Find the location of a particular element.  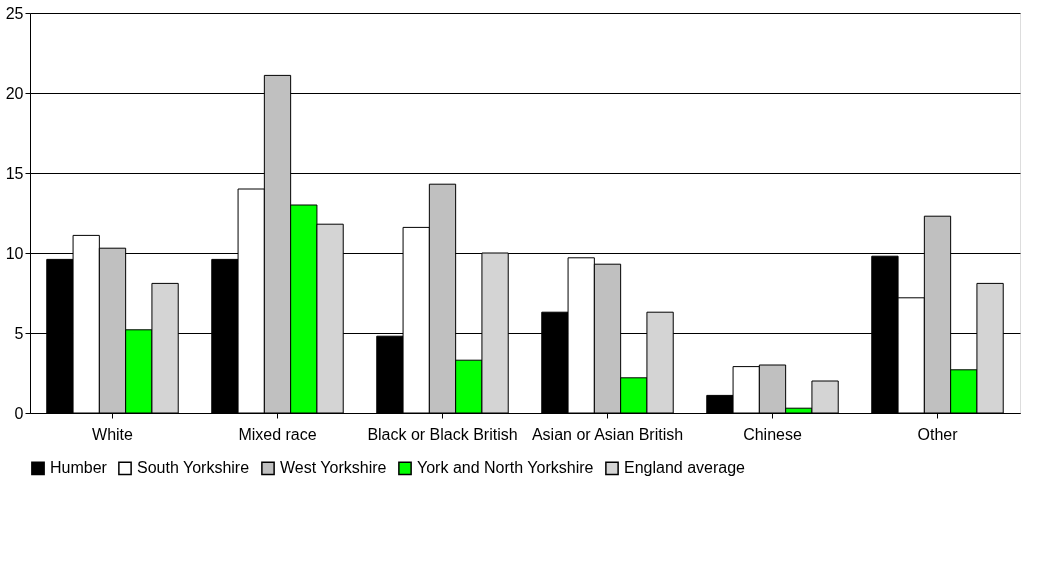

y-tick-label: 5 is located at coordinates (19, 333).